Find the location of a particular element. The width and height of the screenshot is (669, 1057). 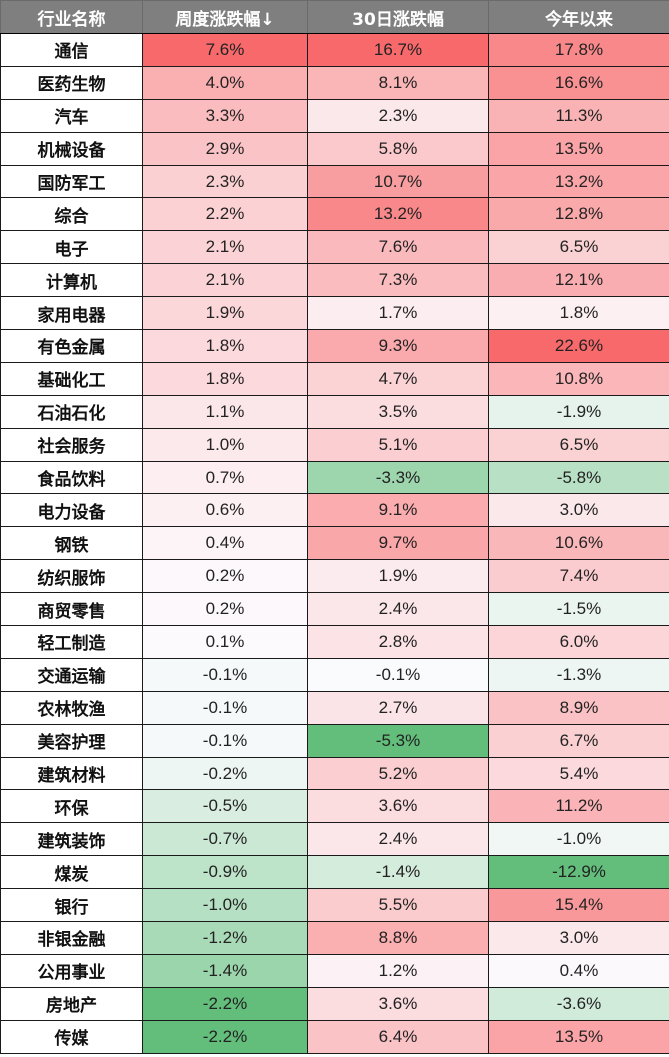

weekly-change-cell: 2.2% is located at coordinates (225, 214).